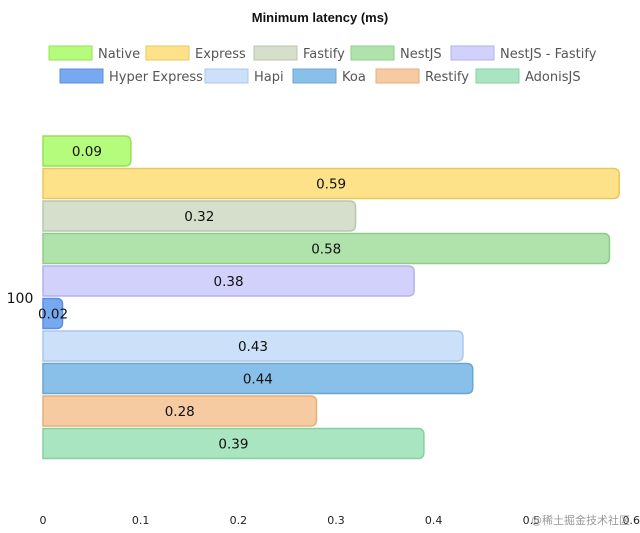  Describe the element at coordinates (156, 77) in the screenshot. I see `legend-label: Hyper Express` at that location.